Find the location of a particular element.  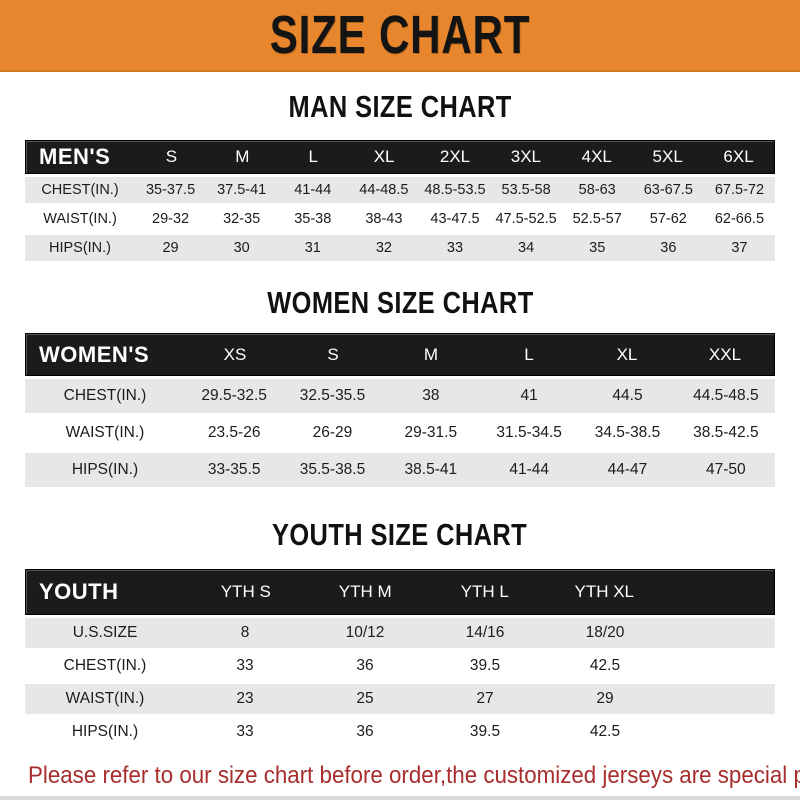

page-title: SIZE CHART is located at coordinates (400, 35).